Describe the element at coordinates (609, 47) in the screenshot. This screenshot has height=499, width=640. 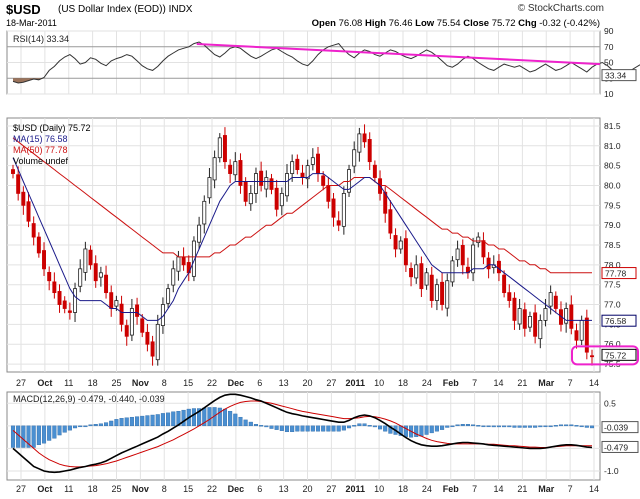
I see `rsi-y-tick-label: 70` at that location.